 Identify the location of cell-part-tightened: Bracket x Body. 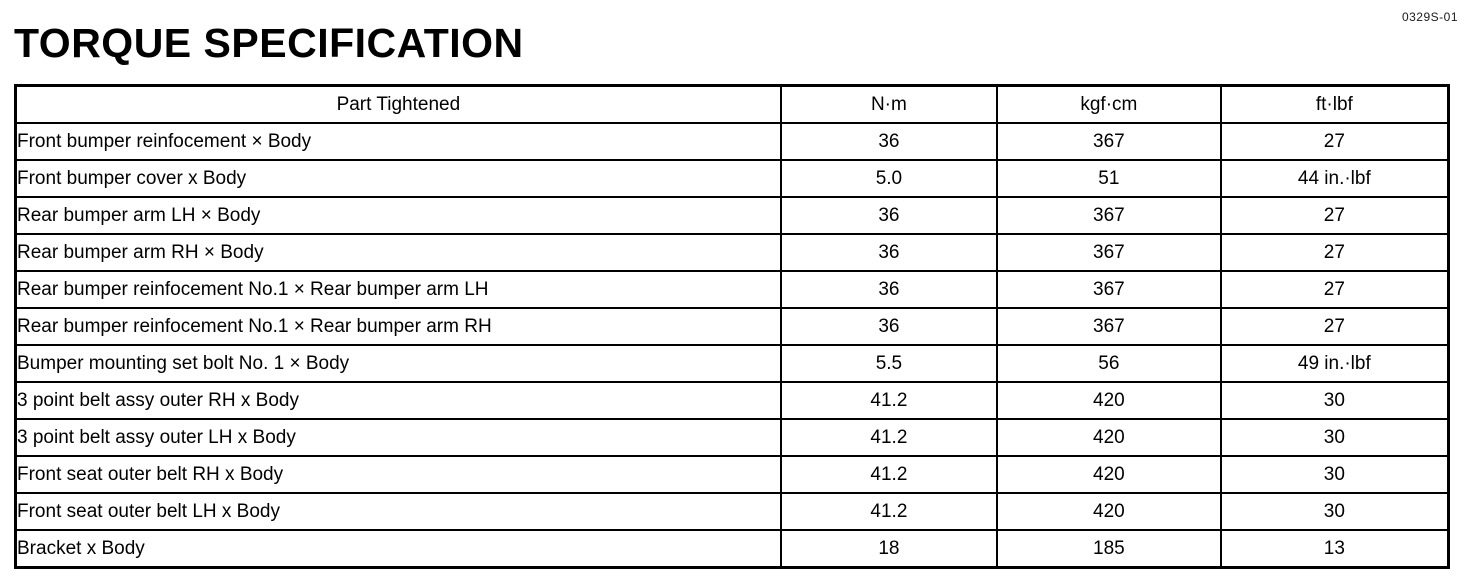
(398, 549).